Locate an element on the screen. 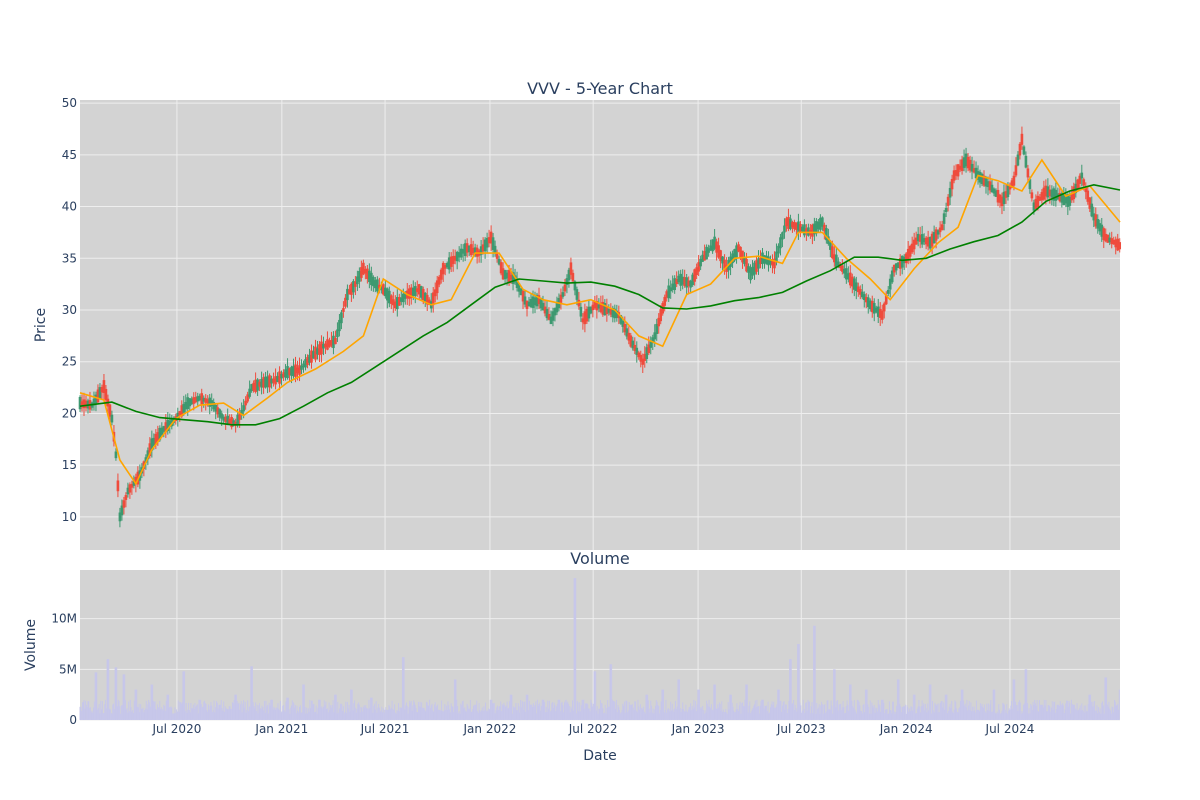  price-chart-title: VVV - 5-Year Chart is located at coordinates (600, 88).